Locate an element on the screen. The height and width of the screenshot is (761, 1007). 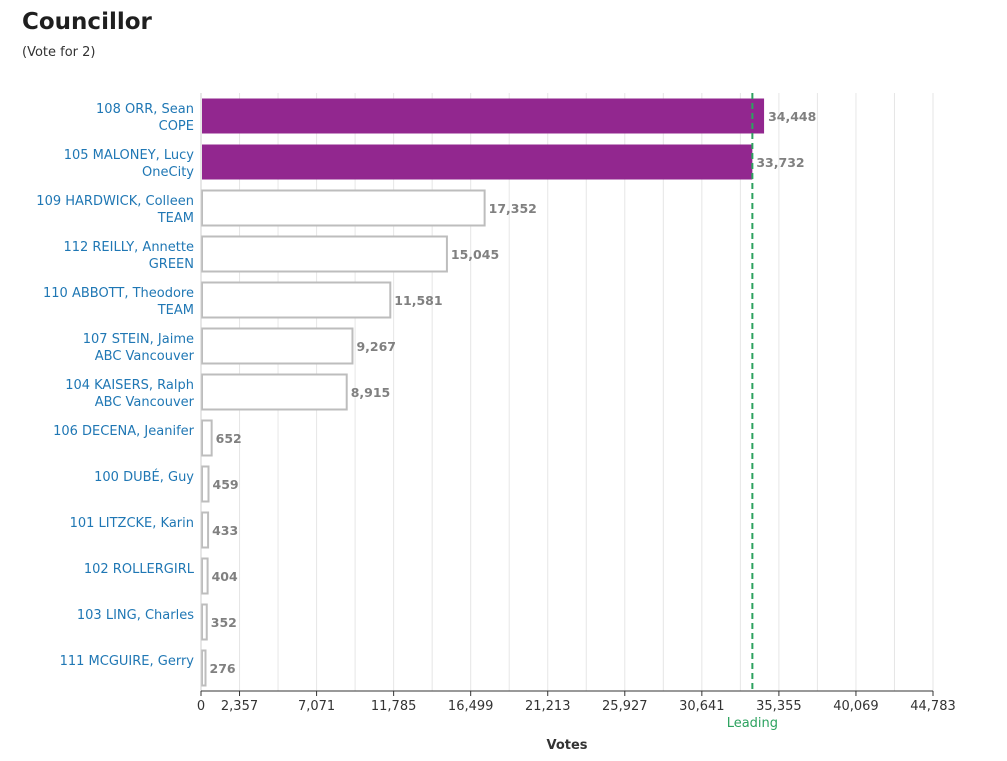
chart-title: Councillor is located at coordinates (87, 22).